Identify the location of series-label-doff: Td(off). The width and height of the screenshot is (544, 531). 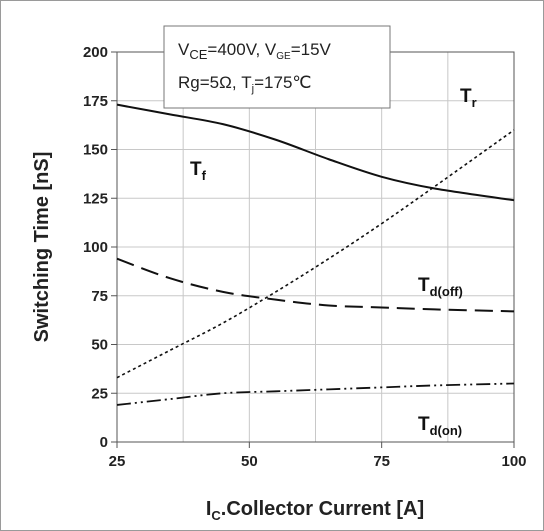
(440, 287).